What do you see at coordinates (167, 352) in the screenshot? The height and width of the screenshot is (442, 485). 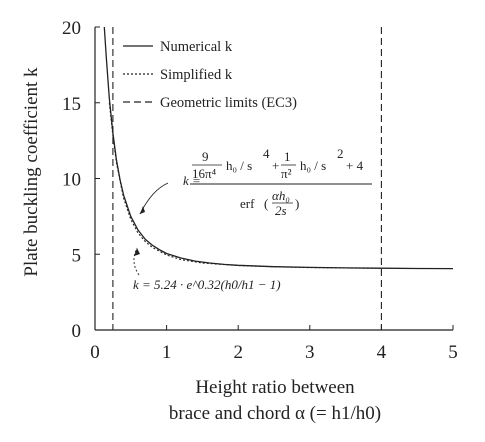 I see `x-tick-label: 1` at bounding box center [167, 352].